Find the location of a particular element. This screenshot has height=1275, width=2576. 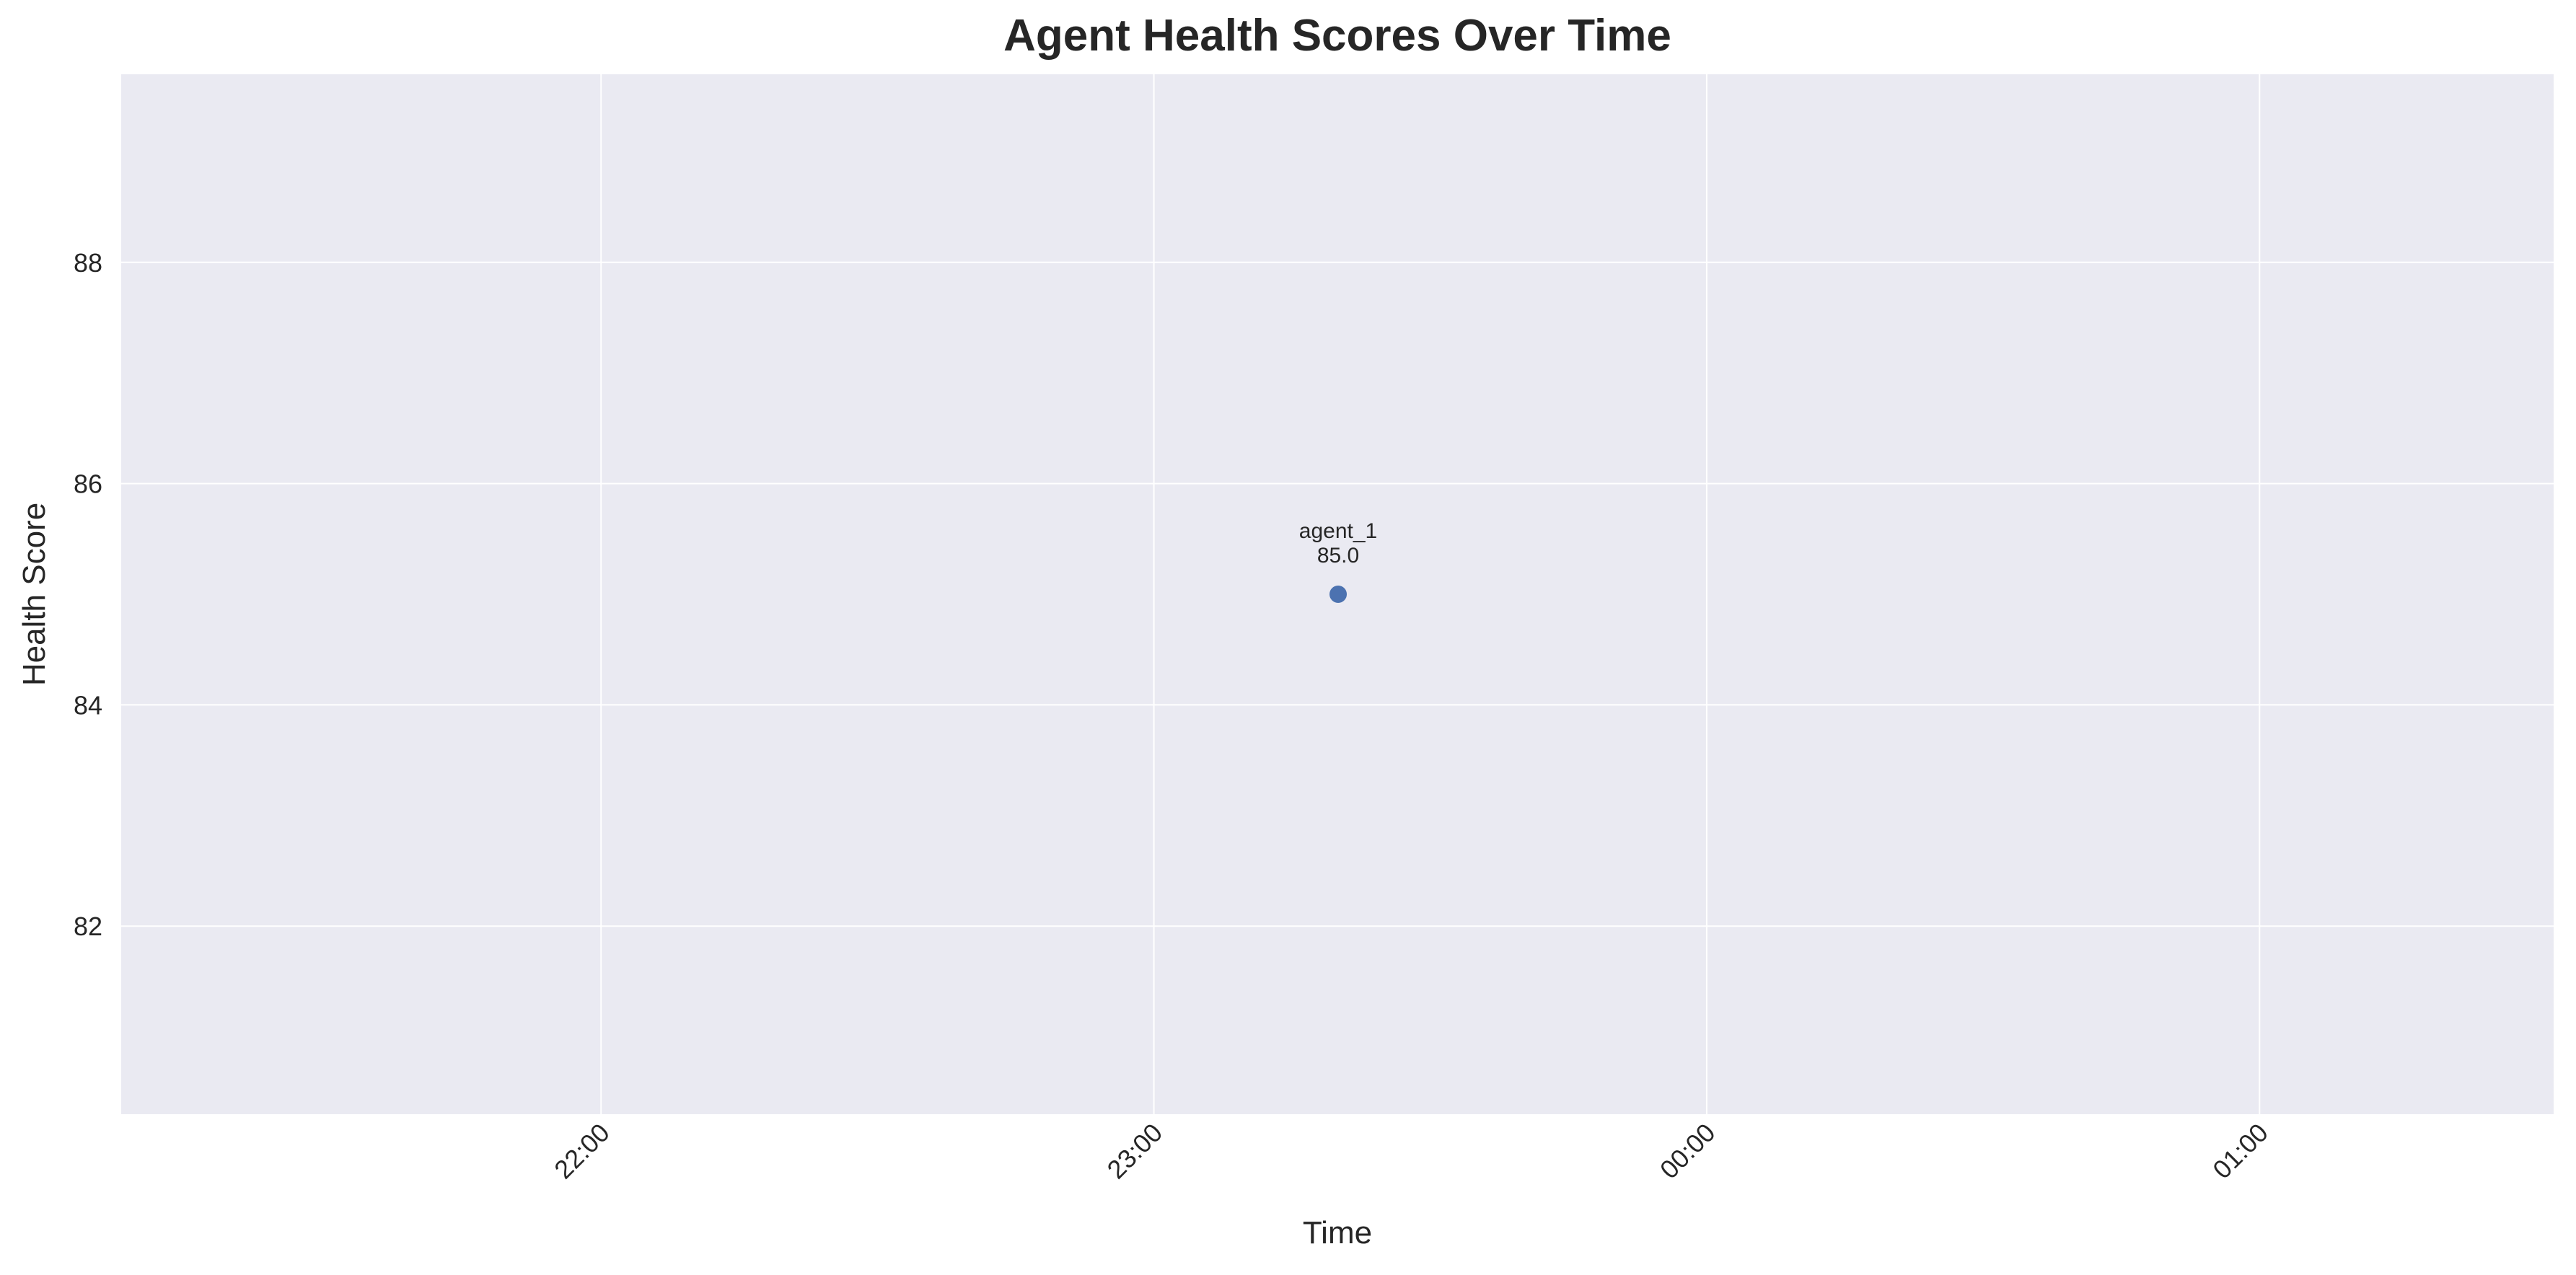

point-value-label: 85.0 is located at coordinates (1338, 556).